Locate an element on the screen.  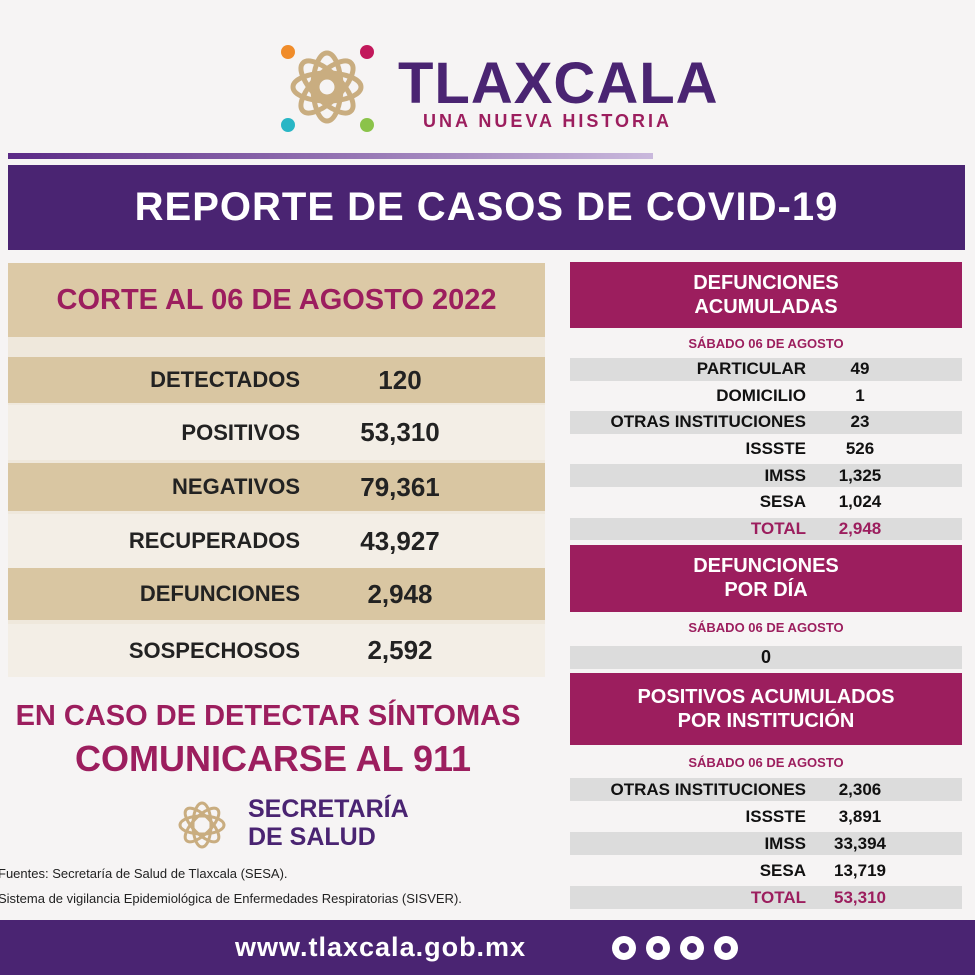
panel-title: POSITIVOS ACUMULADOS is located at coordinates (766, 696).